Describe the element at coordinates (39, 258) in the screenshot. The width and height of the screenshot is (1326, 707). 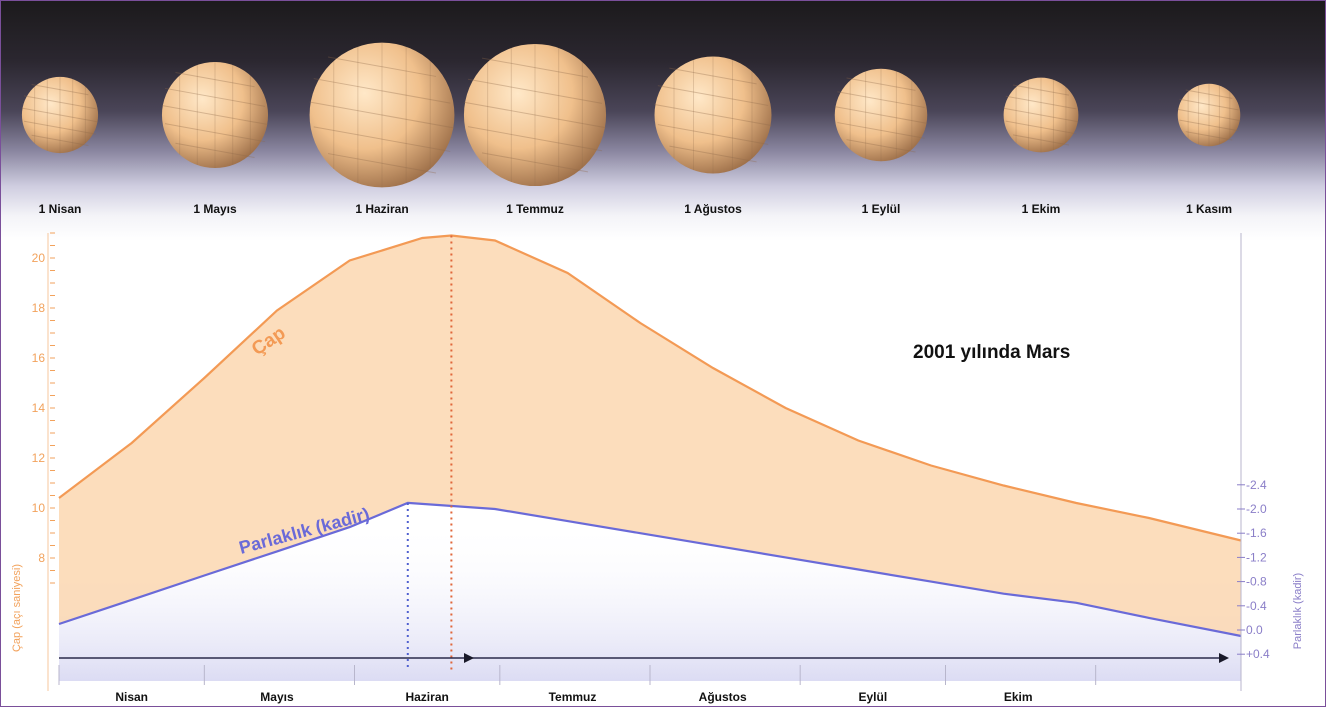
I see `left-tick-label: 20` at that location.